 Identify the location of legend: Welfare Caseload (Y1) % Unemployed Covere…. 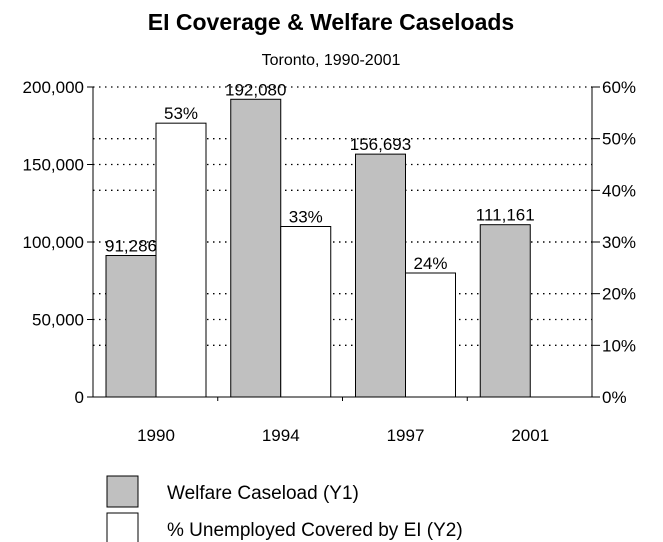
(284, 508).